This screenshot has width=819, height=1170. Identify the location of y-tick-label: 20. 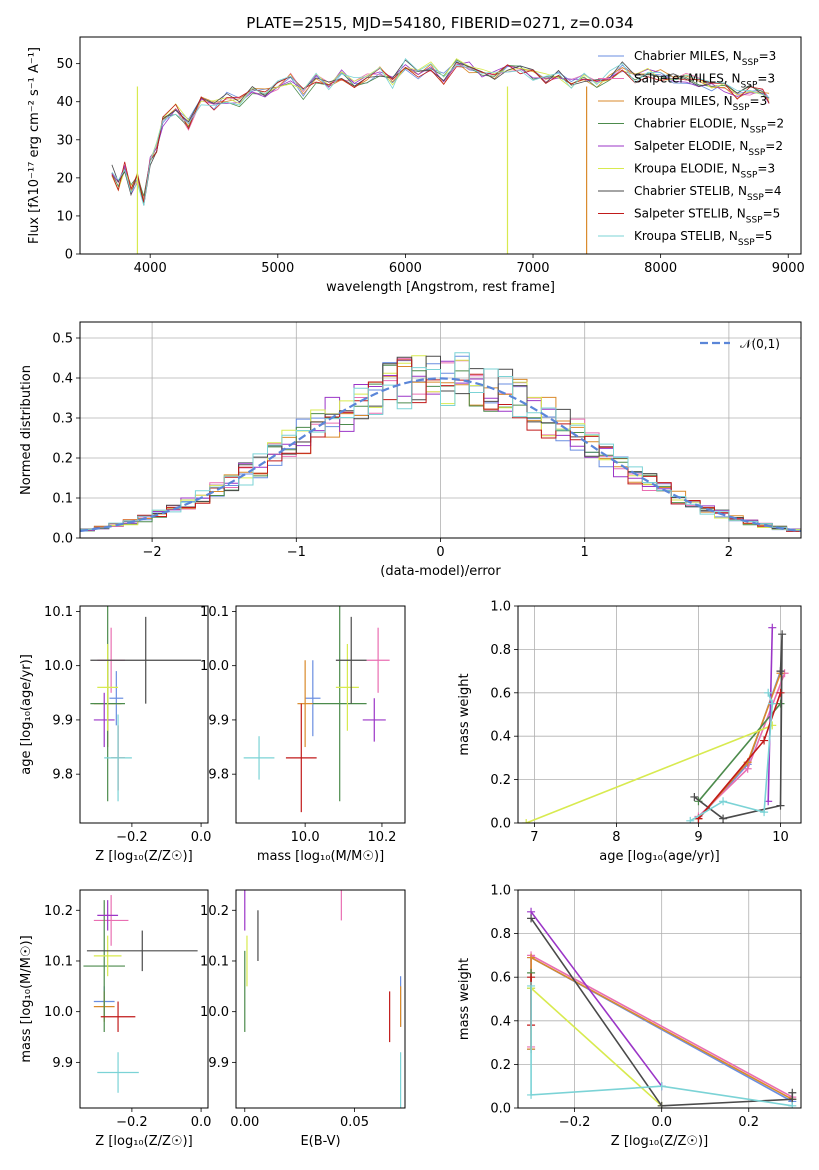
(64, 178).